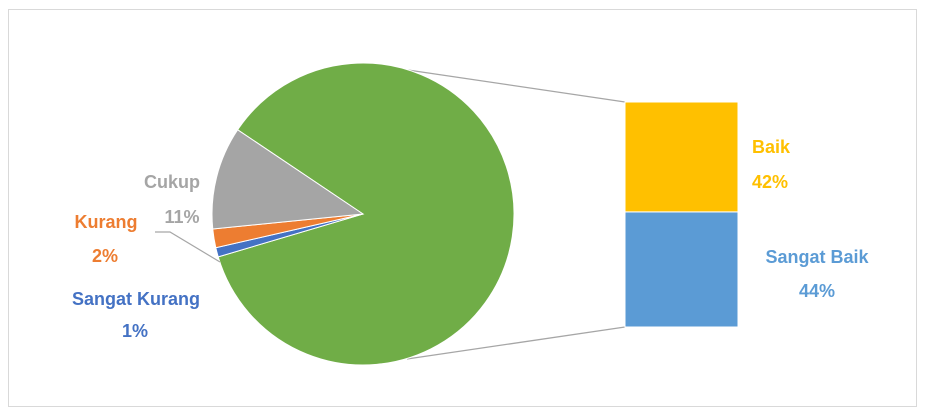 The width and height of the screenshot is (927, 415). Describe the element at coordinates (771, 147) in the screenshot. I see `label-baik-name: Baik` at that location.